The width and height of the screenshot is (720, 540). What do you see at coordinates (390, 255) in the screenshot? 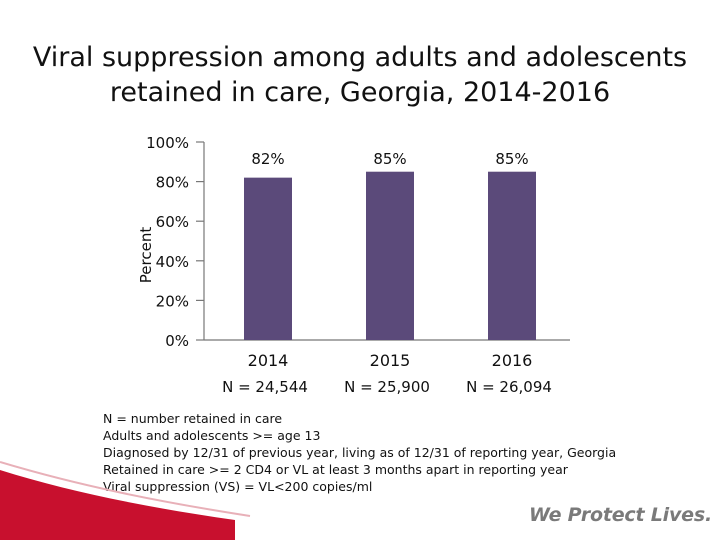
I see `bar-2015` at bounding box center [390, 255].